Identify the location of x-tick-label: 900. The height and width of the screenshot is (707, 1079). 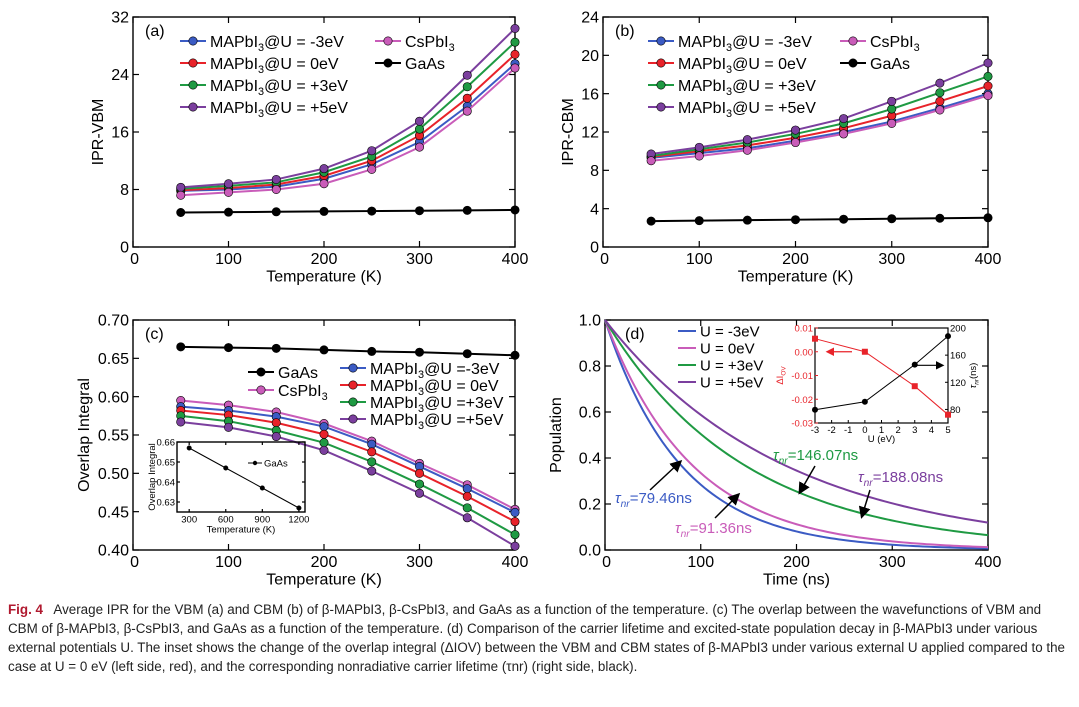
(262, 520).